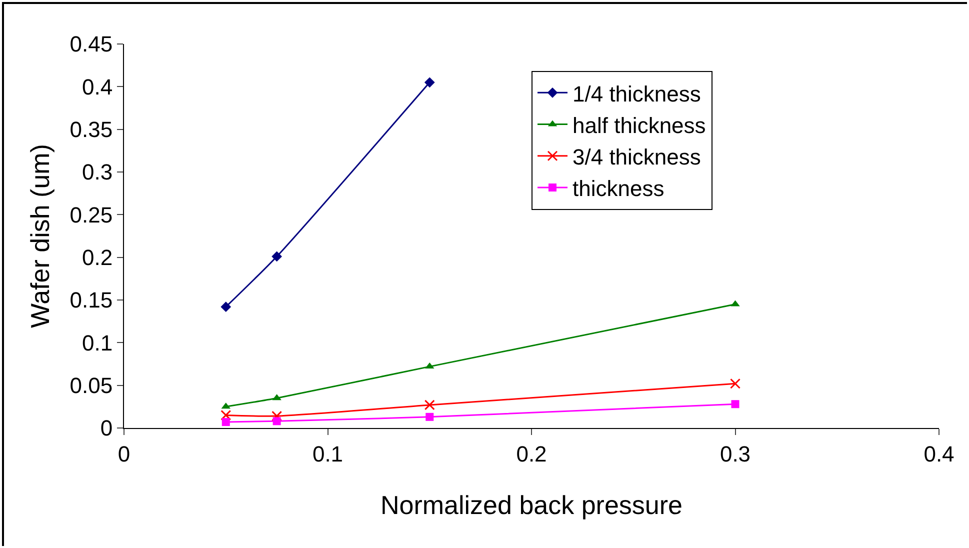  What do you see at coordinates (636, 157) in the screenshot?
I see `legend-label: 3/4 thickness` at bounding box center [636, 157].